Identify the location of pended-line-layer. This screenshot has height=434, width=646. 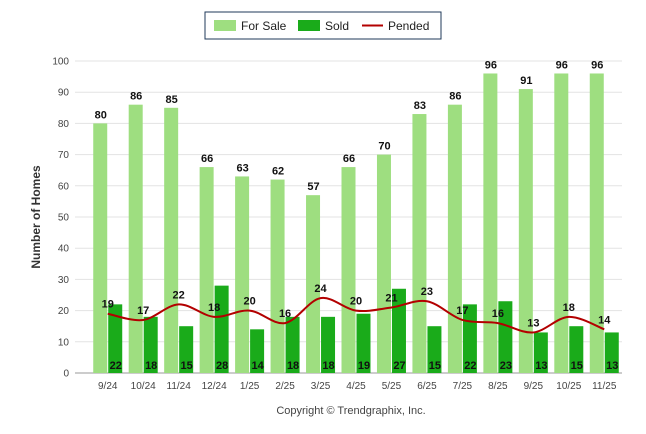
(356, 315).